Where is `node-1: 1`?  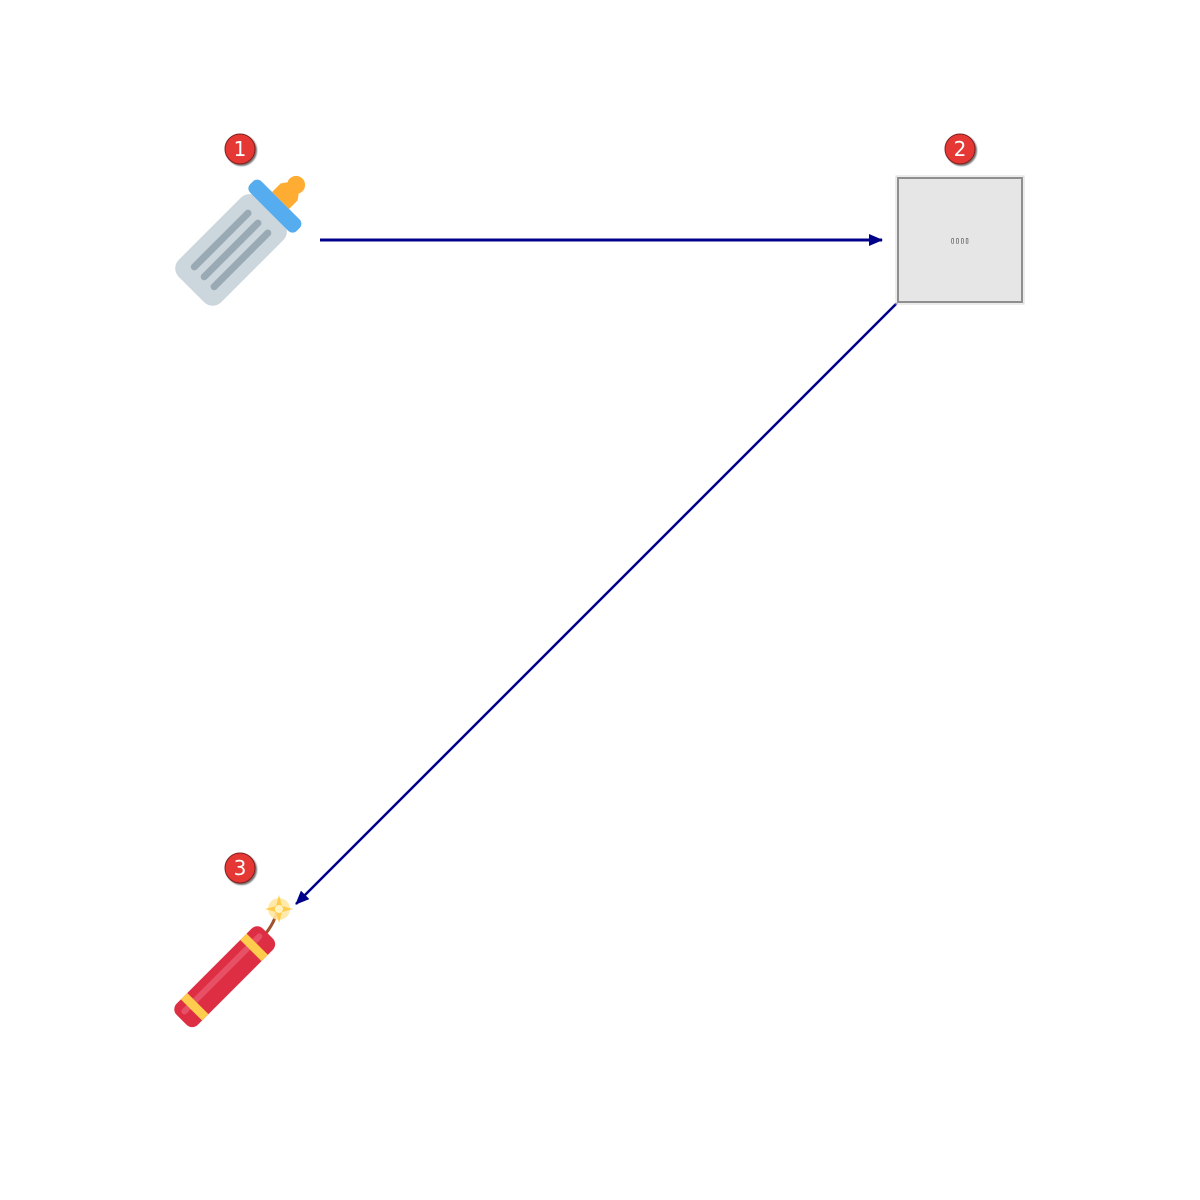 node-1: 1 is located at coordinates (247, 223).